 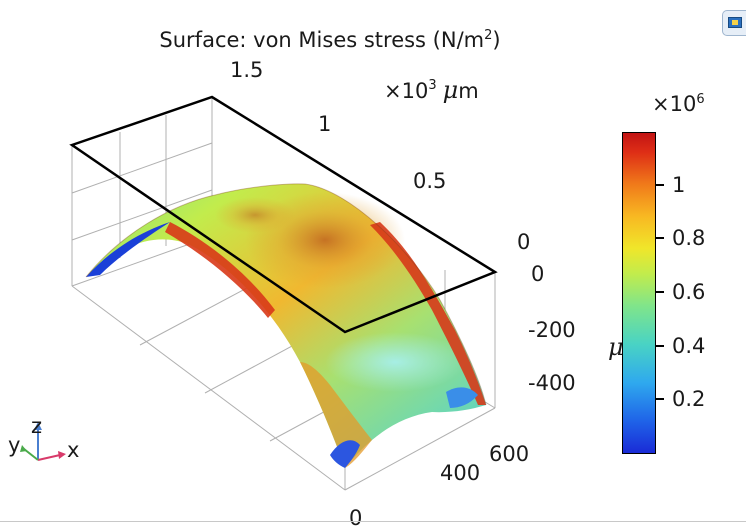 What do you see at coordinates (439, 484) in the screenshot?
I see `x-axis-ticks: 600 400 0` at bounding box center [439, 484].